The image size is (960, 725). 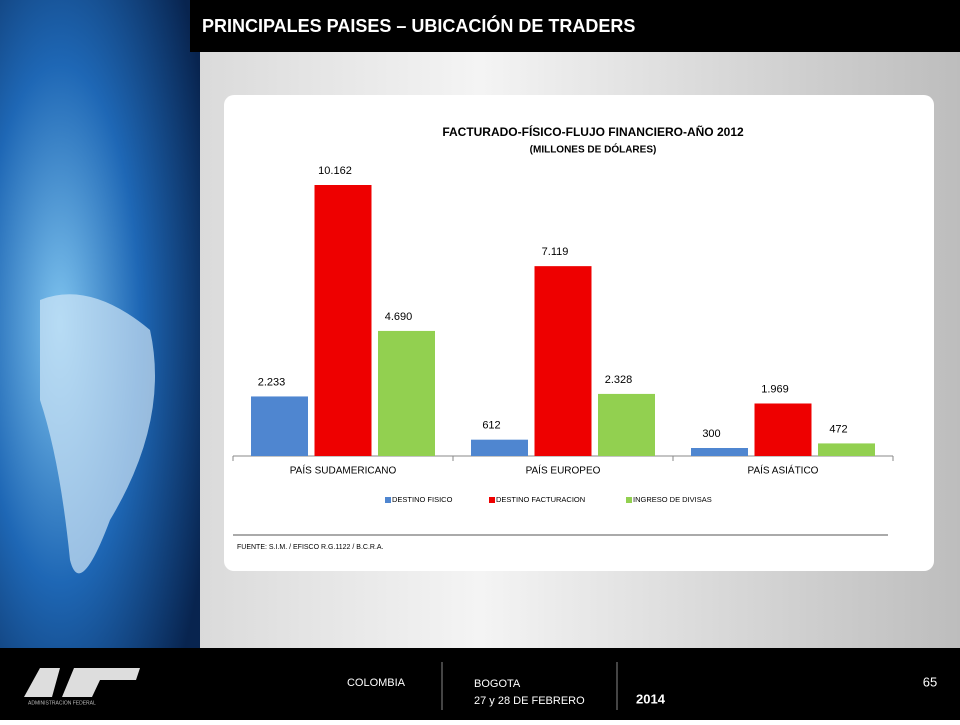 What do you see at coordinates (97, 434) in the screenshot?
I see `continent` at bounding box center [97, 434].